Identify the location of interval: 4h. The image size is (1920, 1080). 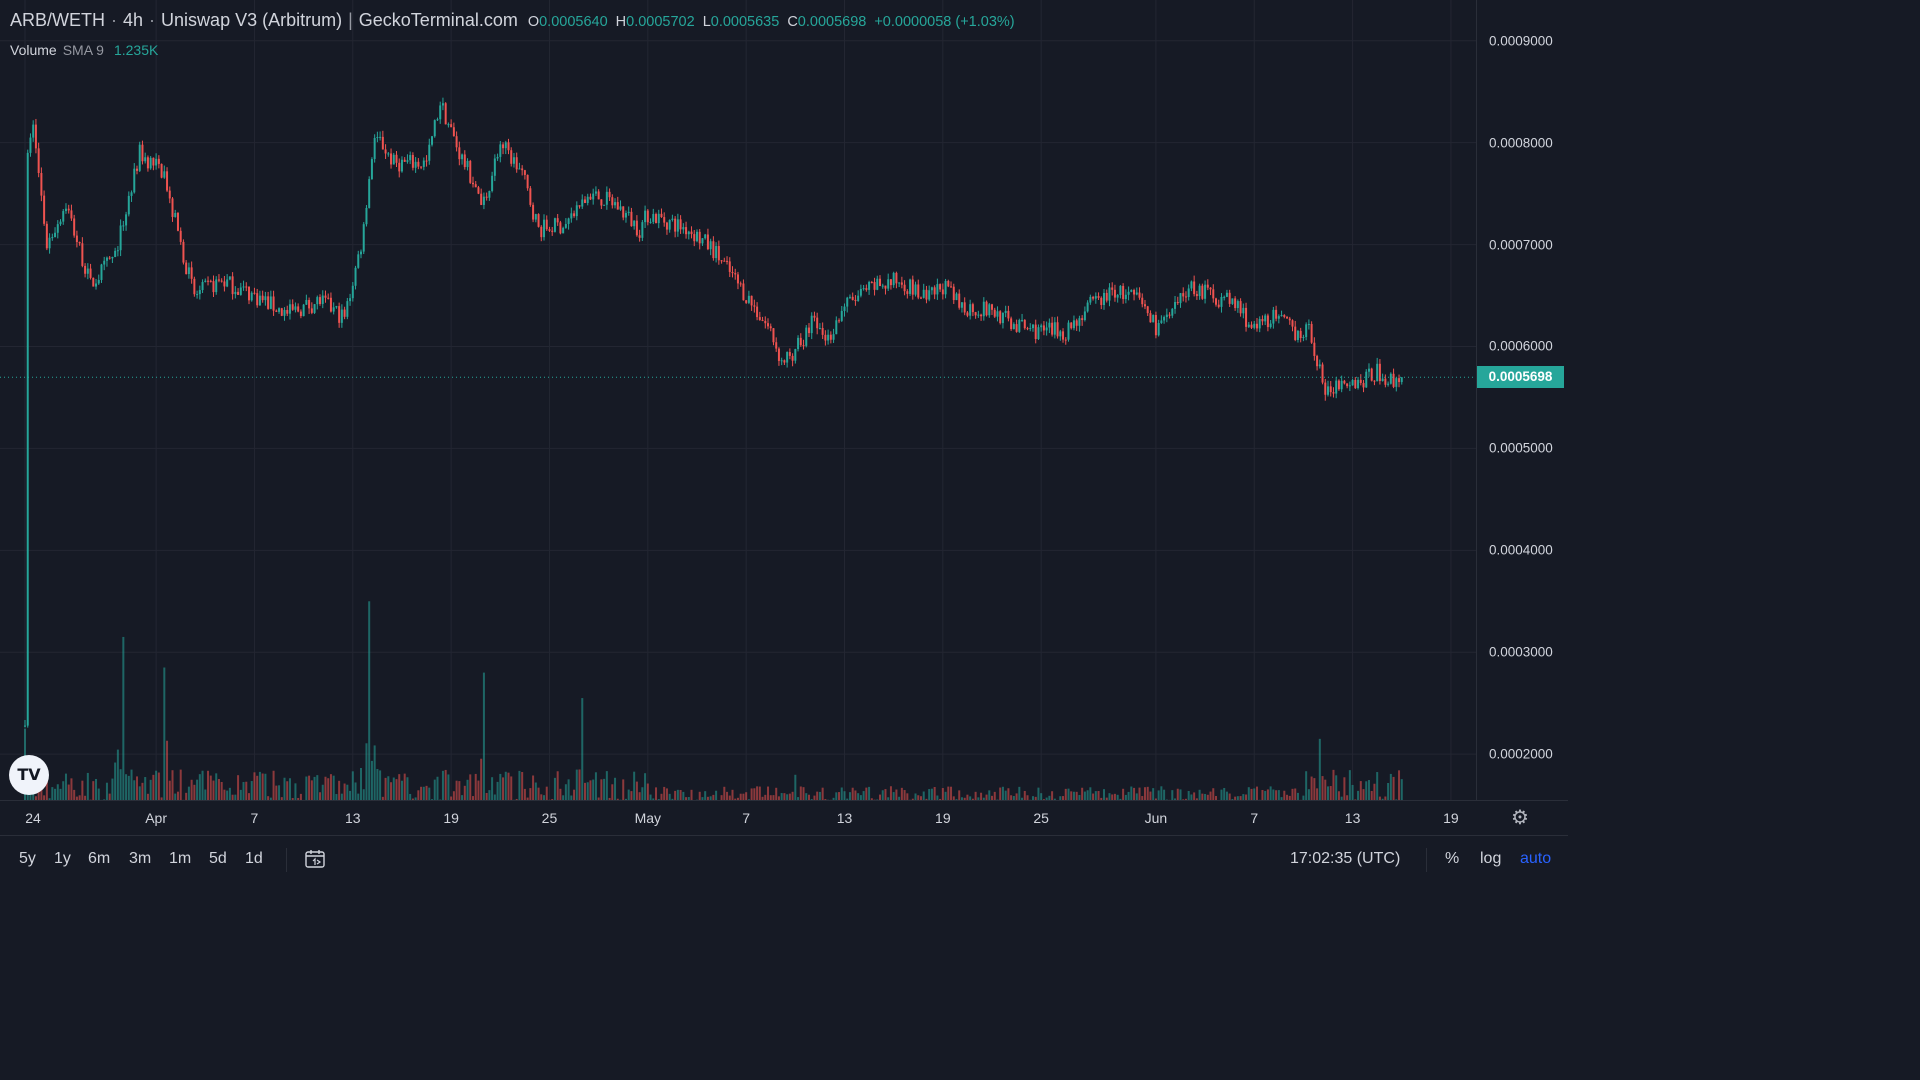
(133, 20).